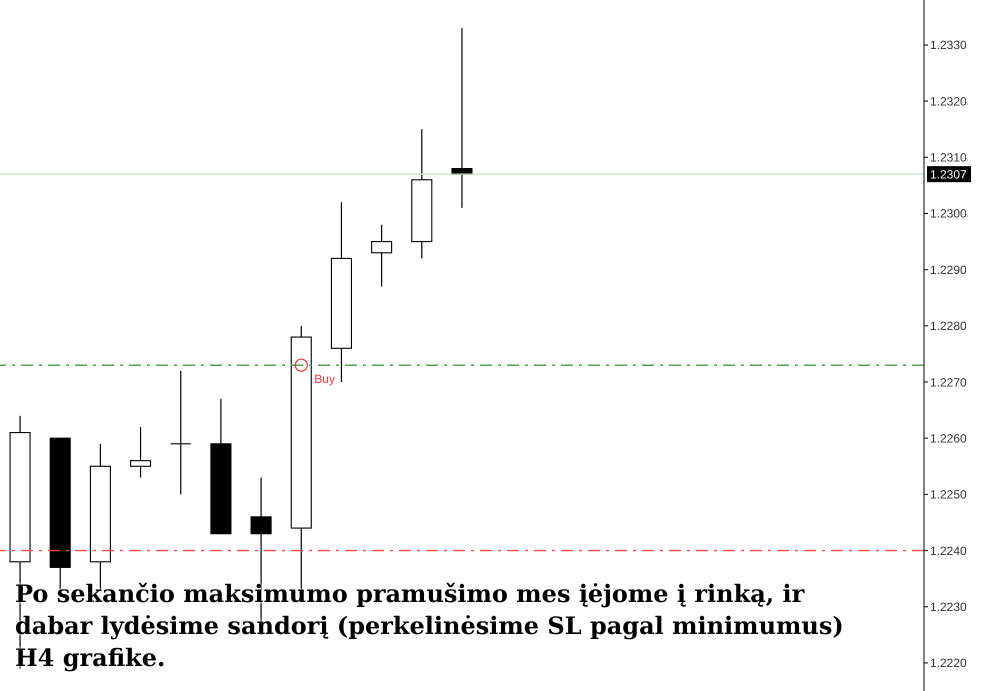 The width and height of the screenshot is (985, 691). Describe the element at coordinates (324, 379) in the screenshot. I see `series-label: Buy` at that location.